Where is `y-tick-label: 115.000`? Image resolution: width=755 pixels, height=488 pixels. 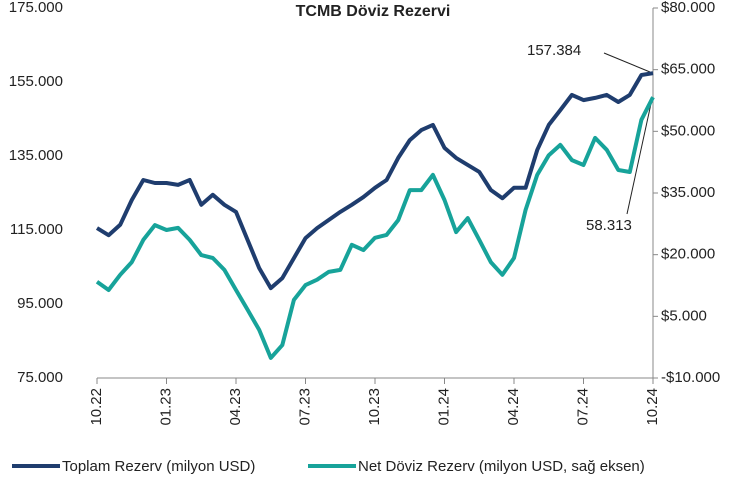
y-tick-label: 115.000 is located at coordinates (36, 229).